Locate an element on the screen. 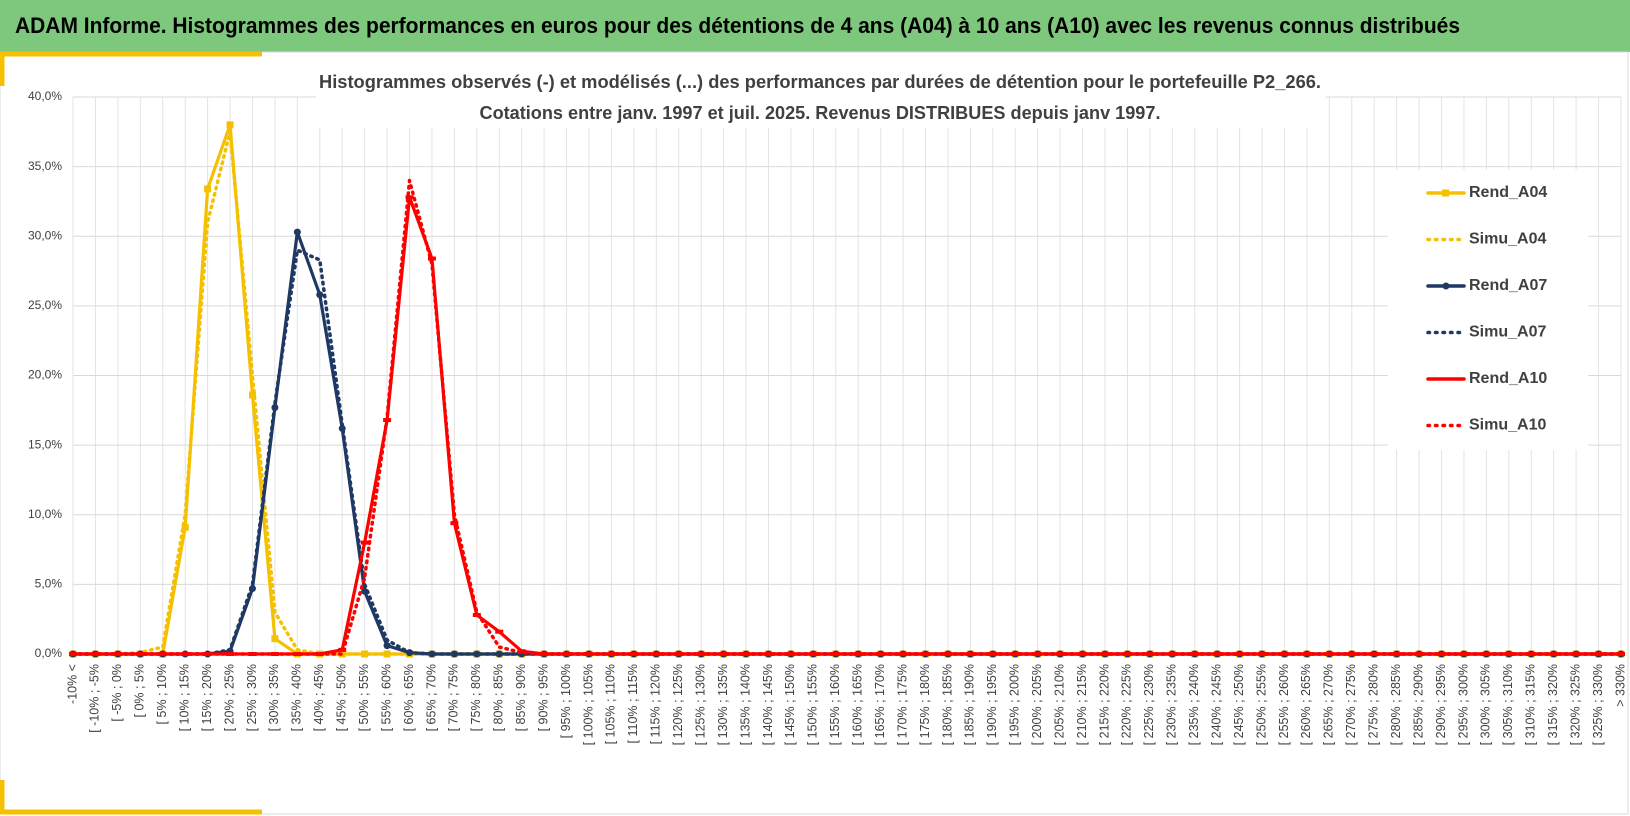  y-tick-label: 30,0% is located at coordinates (45, 235).